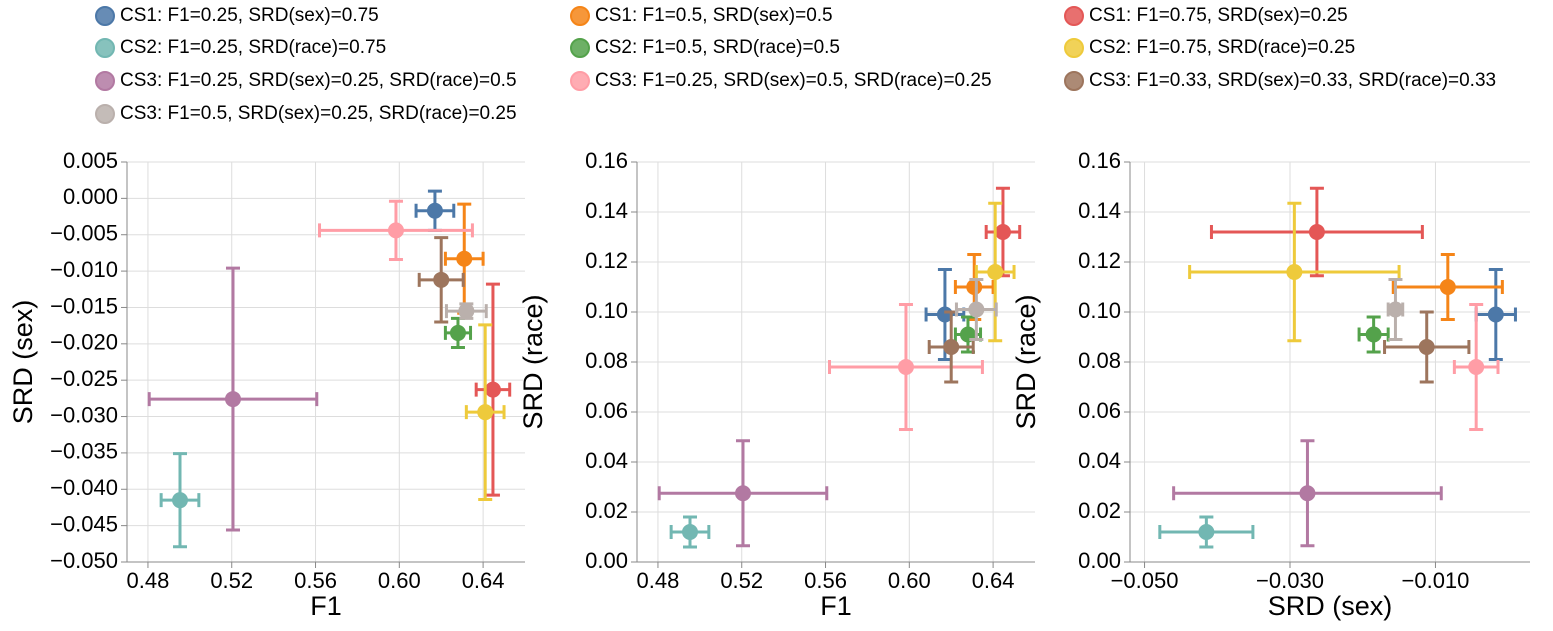 The image size is (1553, 631). I want to click on y-axis-title: SRD (sex), so click(23, 362).